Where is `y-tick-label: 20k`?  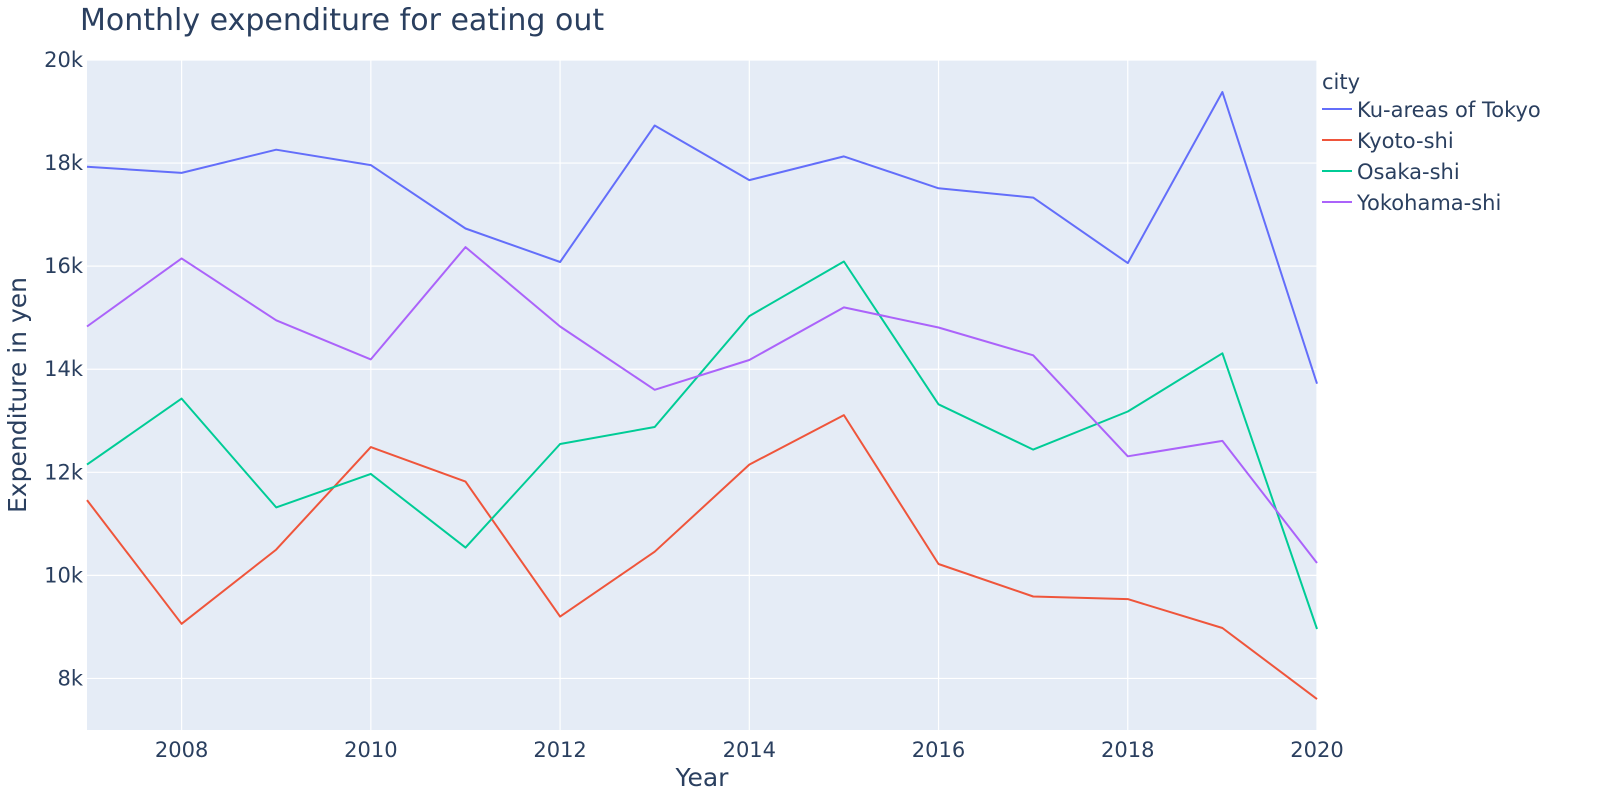 y-tick-label: 20k is located at coordinates (64, 60).